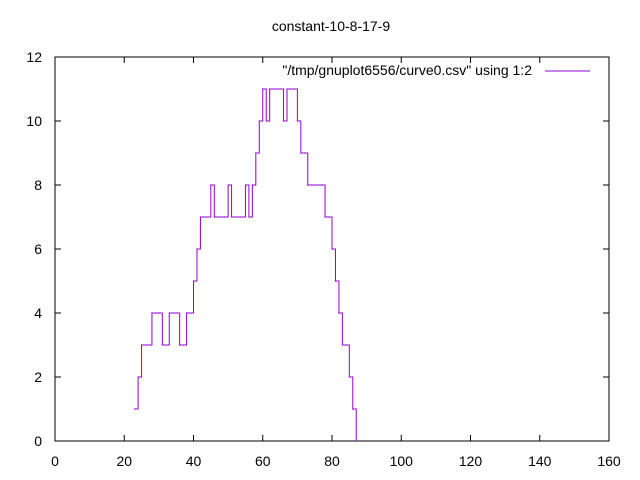 The height and width of the screenshot is (480, 640). What do you see at coordinates (38, 441) in the screenshot?
I see `y-tick-label: 0` at bounding box center [38, 441].